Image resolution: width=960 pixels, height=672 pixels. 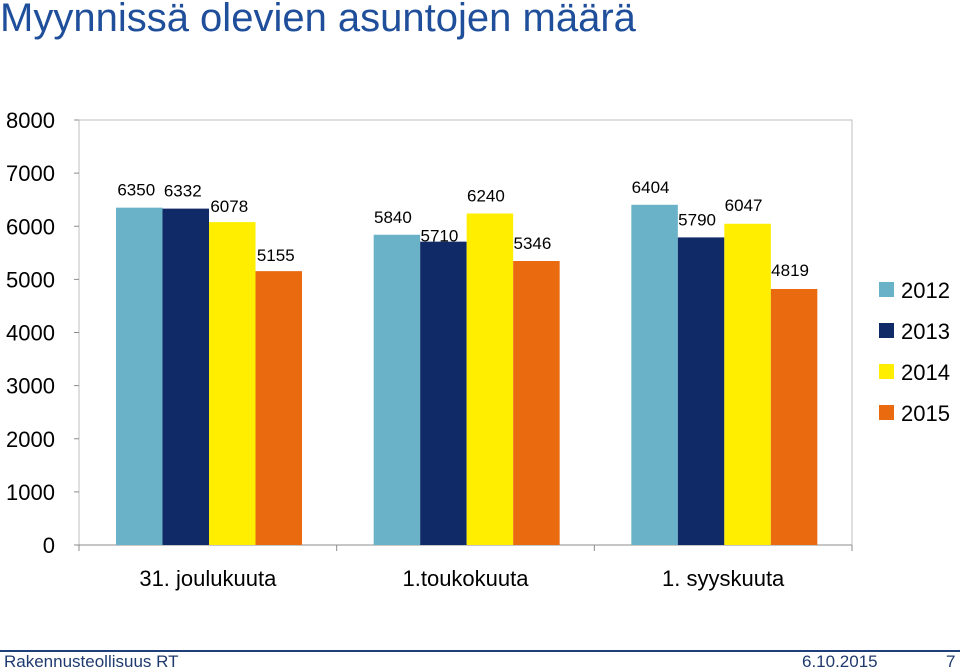 I want to click on y-tick-label: 8000, so click(x=30, y=120).